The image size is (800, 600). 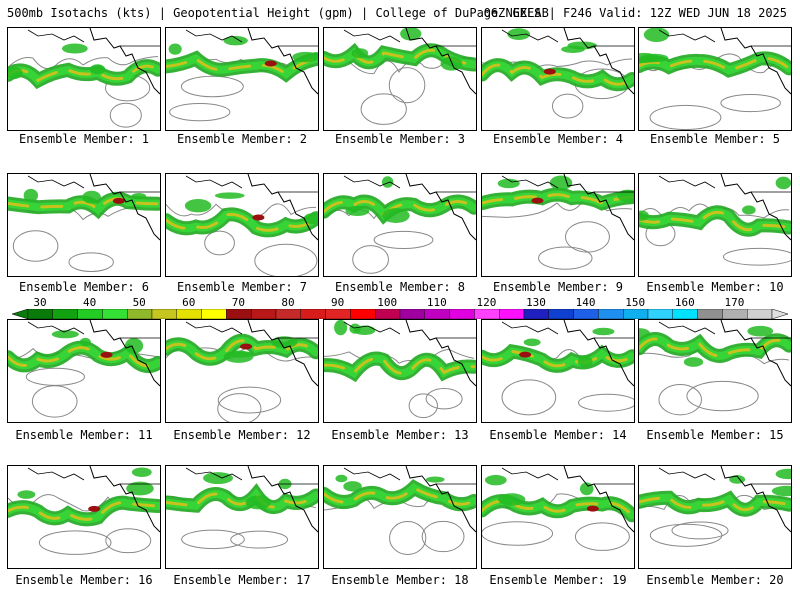 What do you see at coordinates (242, 435) in the screenshot?
I see `member-caption: Ensemble Member: 12` at bounding box center [242, 435].